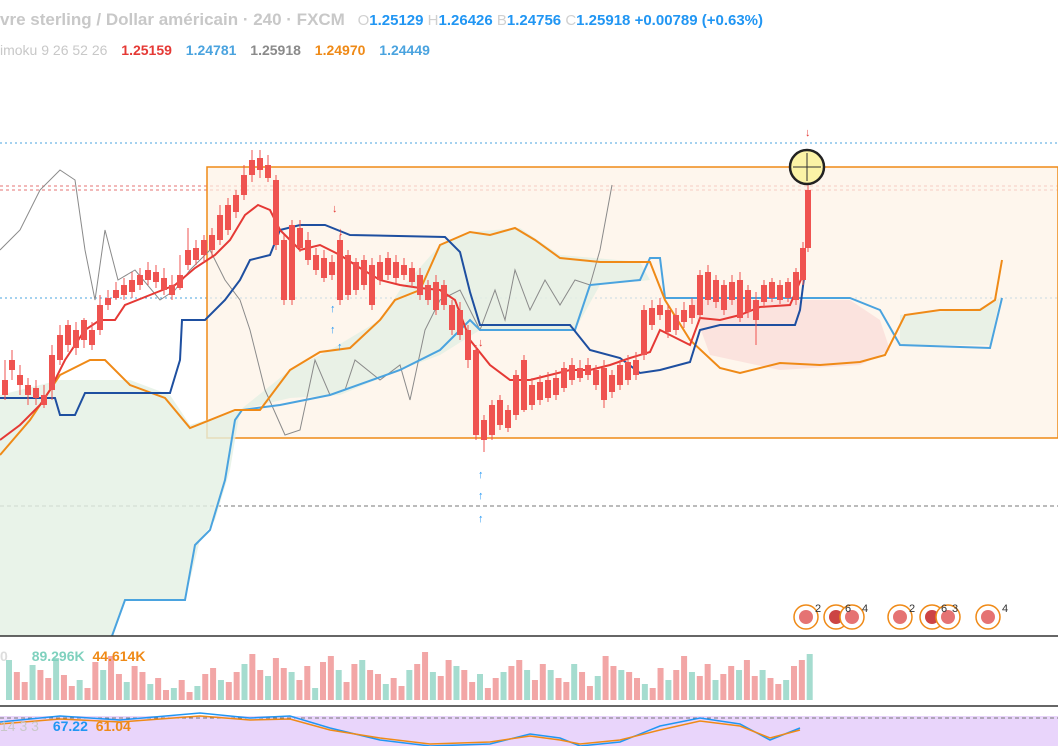 The width and height of the screenshot is (1058, 746). Describe the element at coordinates (900, 616) in the screenshot. I see `economic-events: 2 6 4 2 6 3 4` at that location.